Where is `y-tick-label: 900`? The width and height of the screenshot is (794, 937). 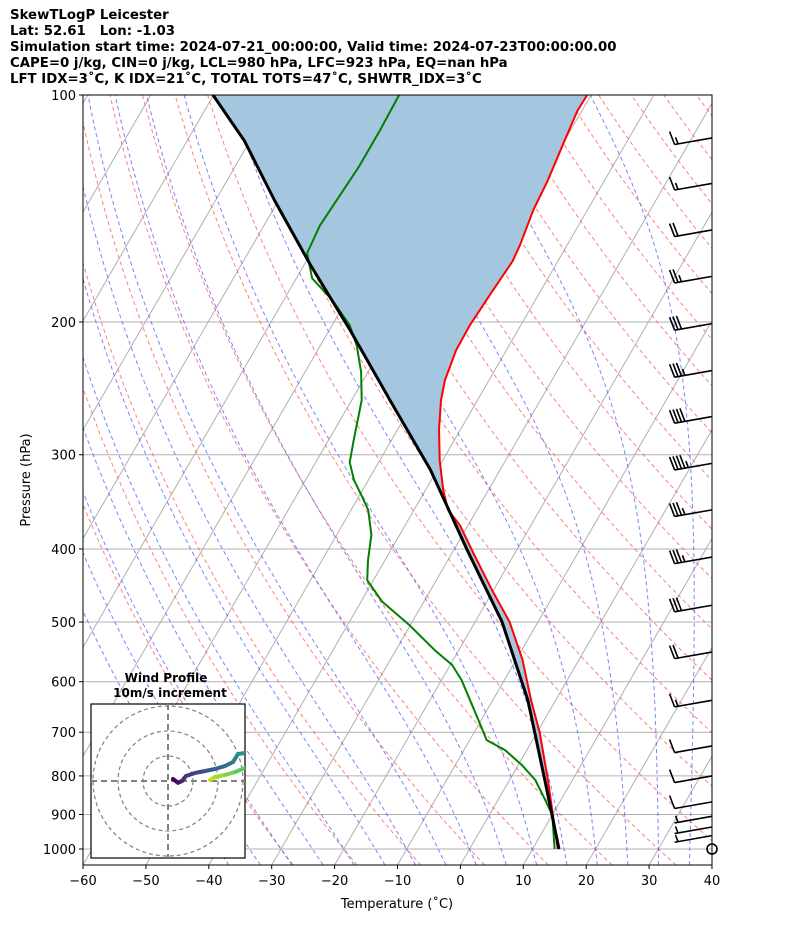 y-tick-label: 900 is located at coordinates (63, 815).